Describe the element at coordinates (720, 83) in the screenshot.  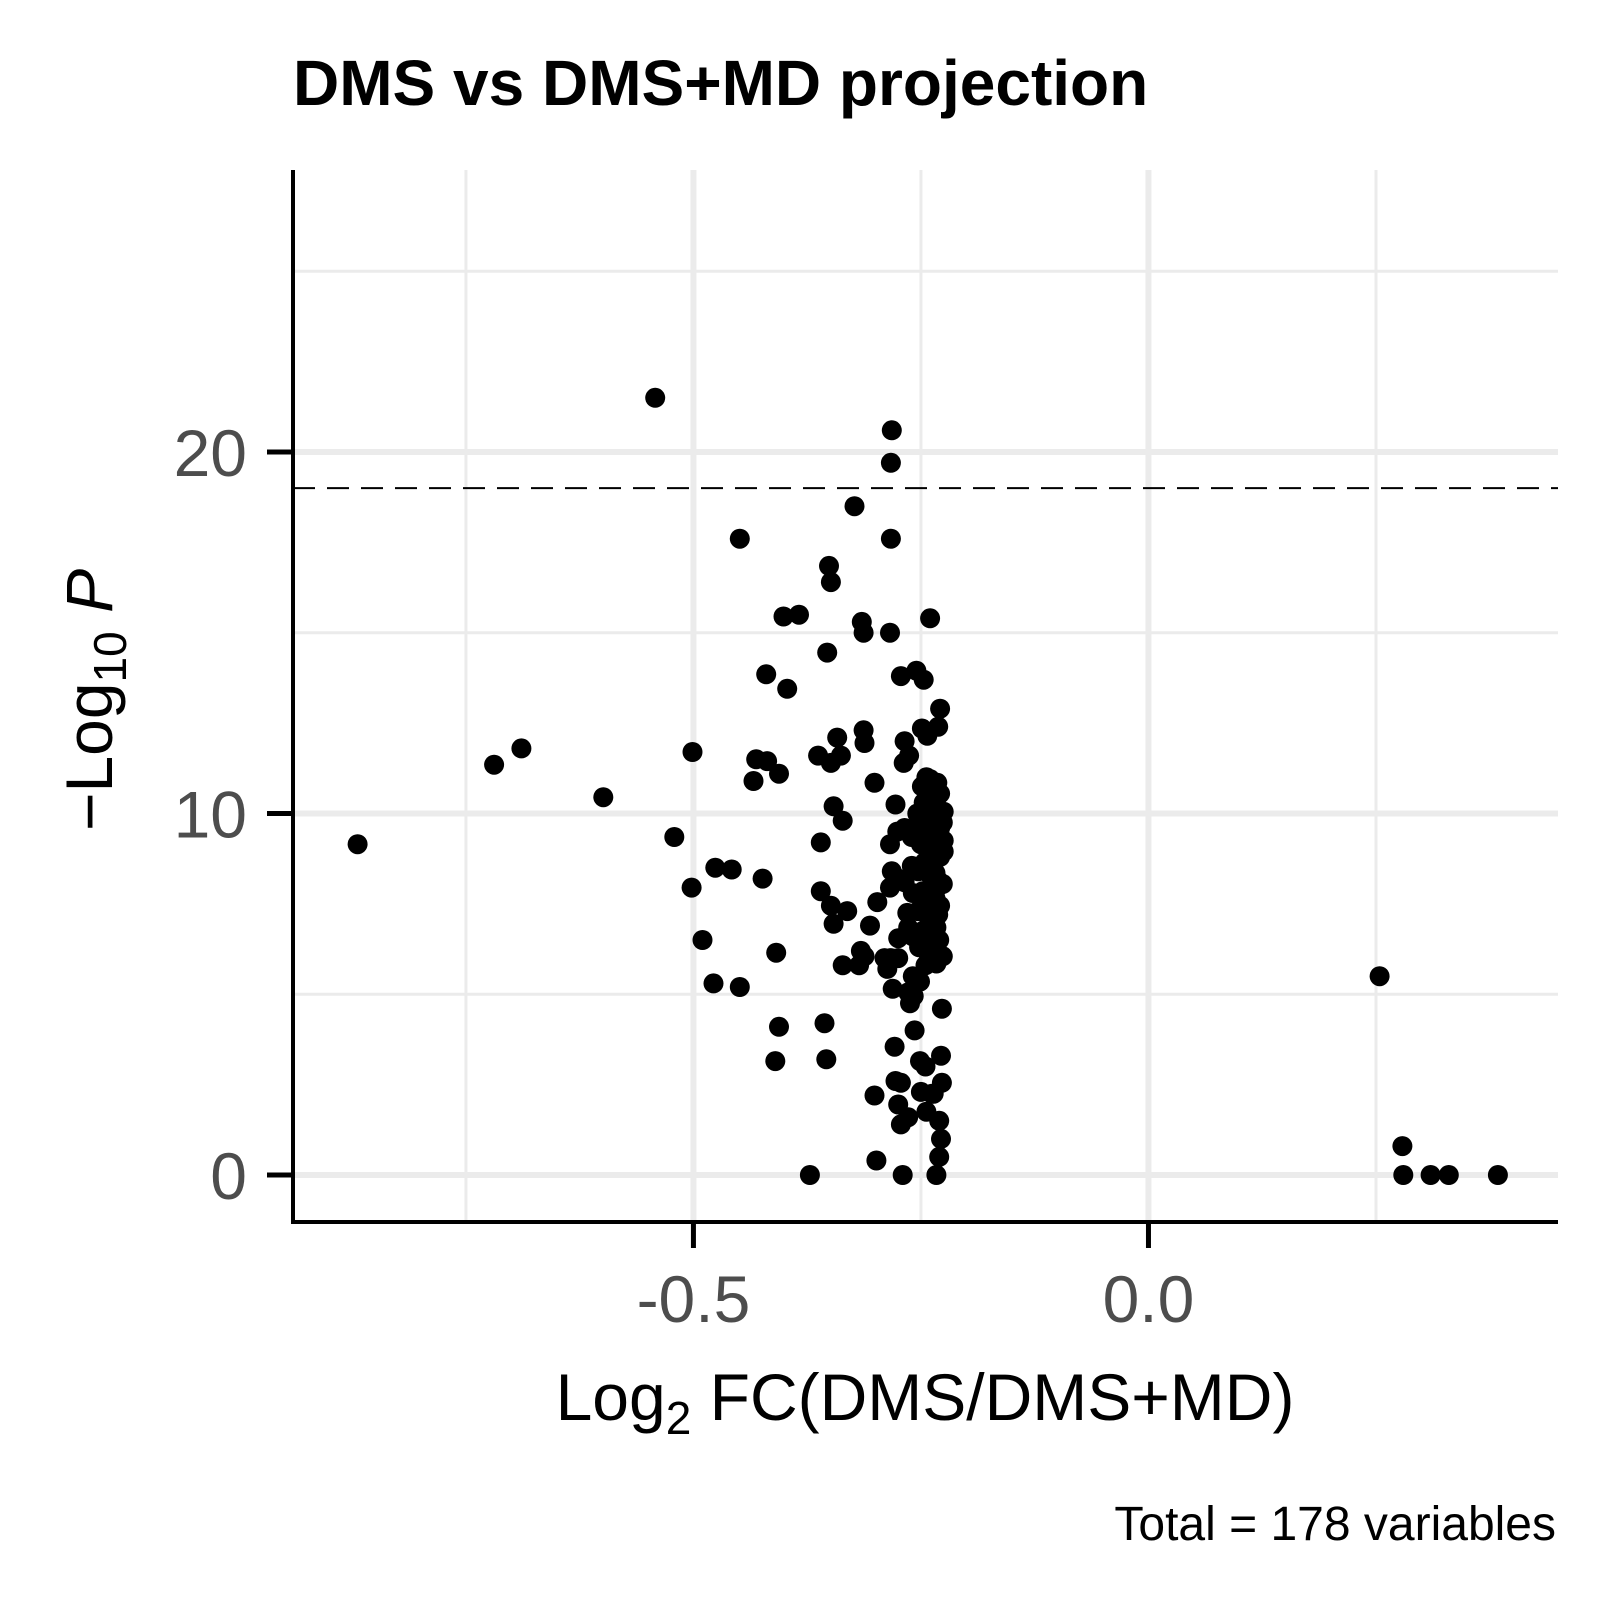
I see `chart-title: DMS vs DMS+MD projection` at that location.